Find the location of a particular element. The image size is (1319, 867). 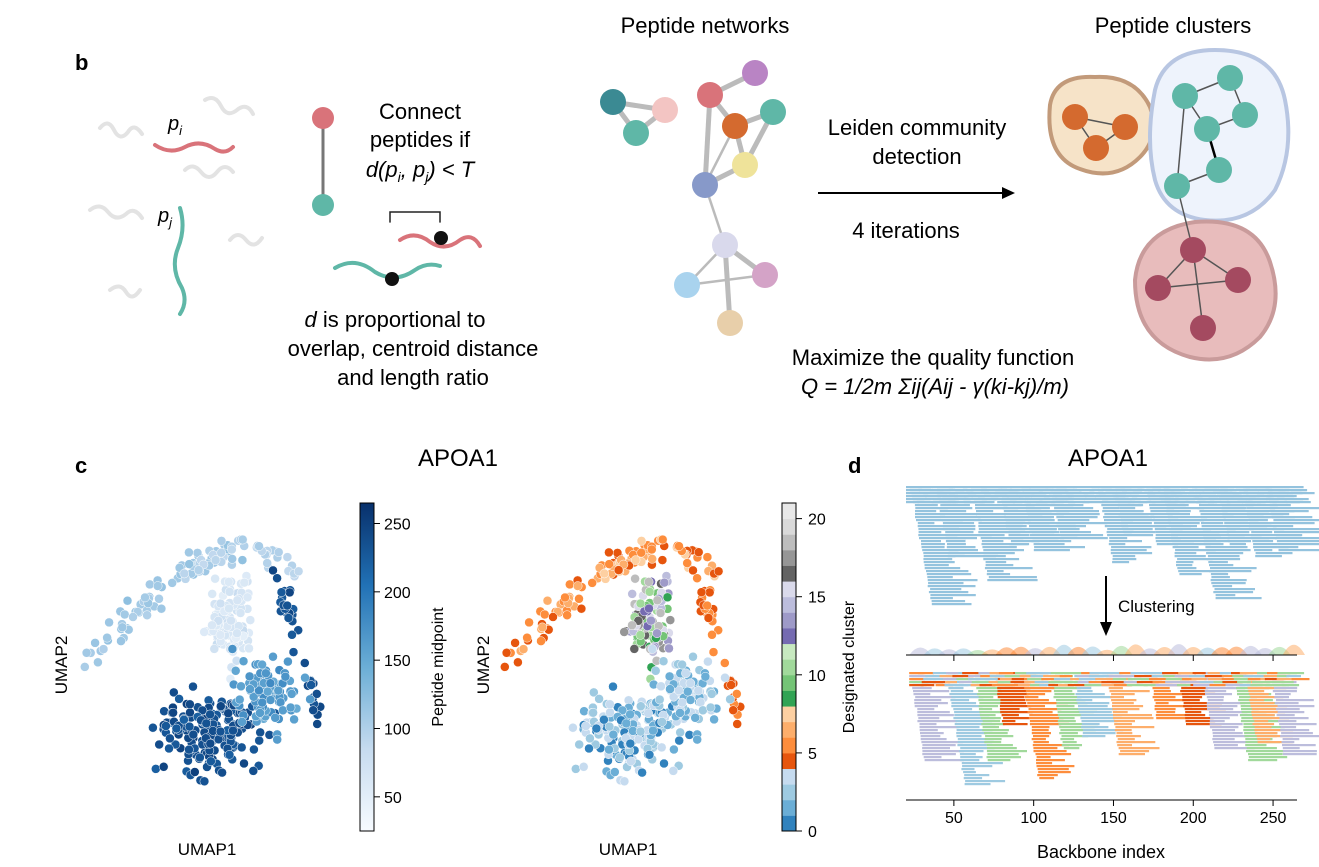

peptide-bars-top is located at coordinates (1112, 546).